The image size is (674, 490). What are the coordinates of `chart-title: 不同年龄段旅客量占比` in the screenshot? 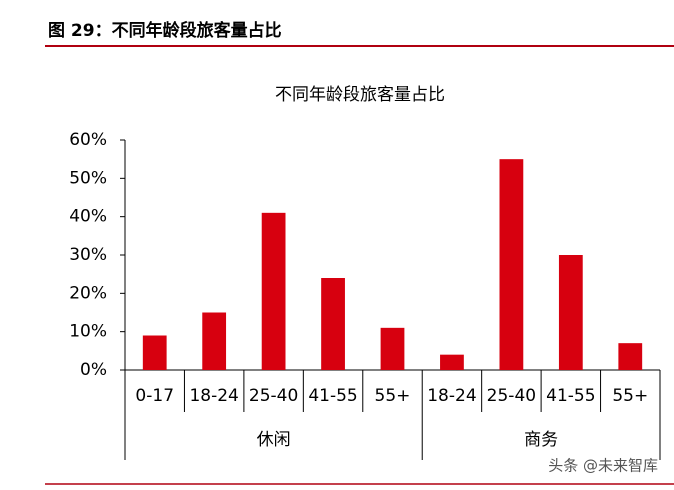 It's located at (360, 95).